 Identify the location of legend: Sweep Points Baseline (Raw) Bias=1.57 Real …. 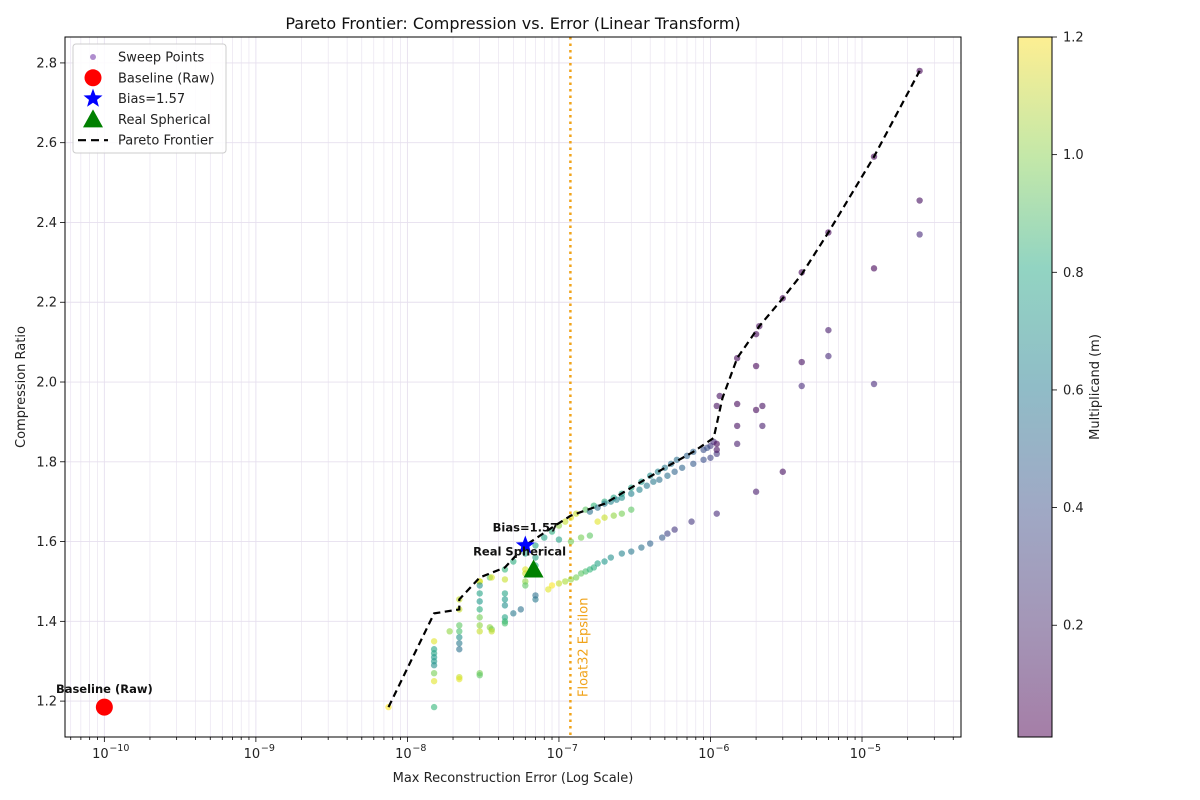
(149, 98).